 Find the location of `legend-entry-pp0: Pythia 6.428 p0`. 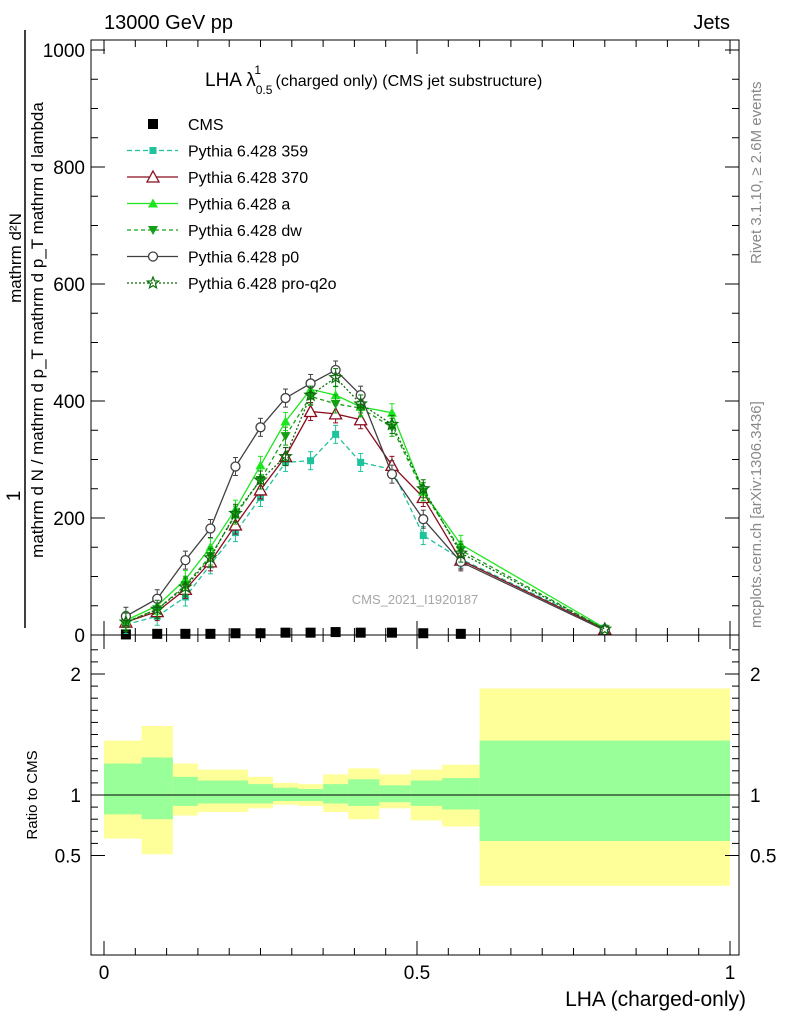

legend-entry-pp0: Pythia 6.428 p0 is located at coordinates (213, 258).